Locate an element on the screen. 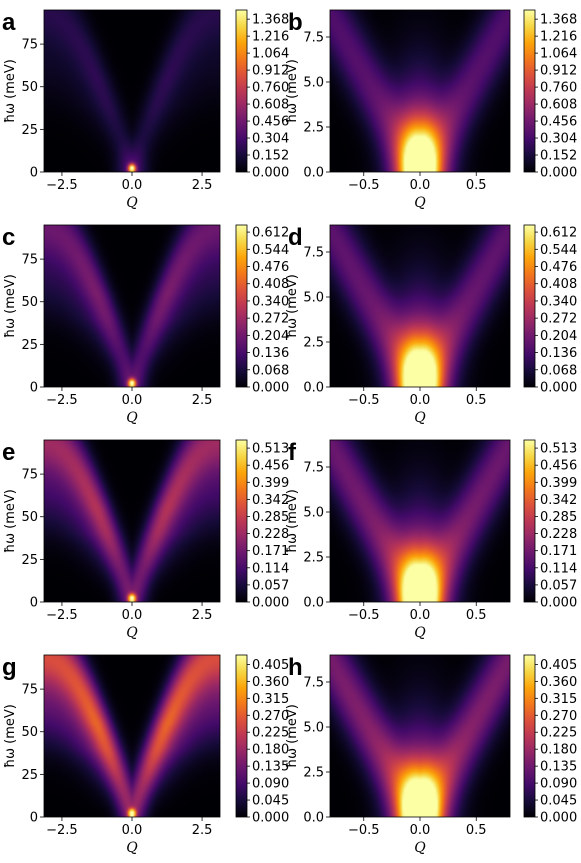 The height and width of the screenshot is (863, 581). colorbar-tick-label: 0.045 is located at coordinates (270, 801).